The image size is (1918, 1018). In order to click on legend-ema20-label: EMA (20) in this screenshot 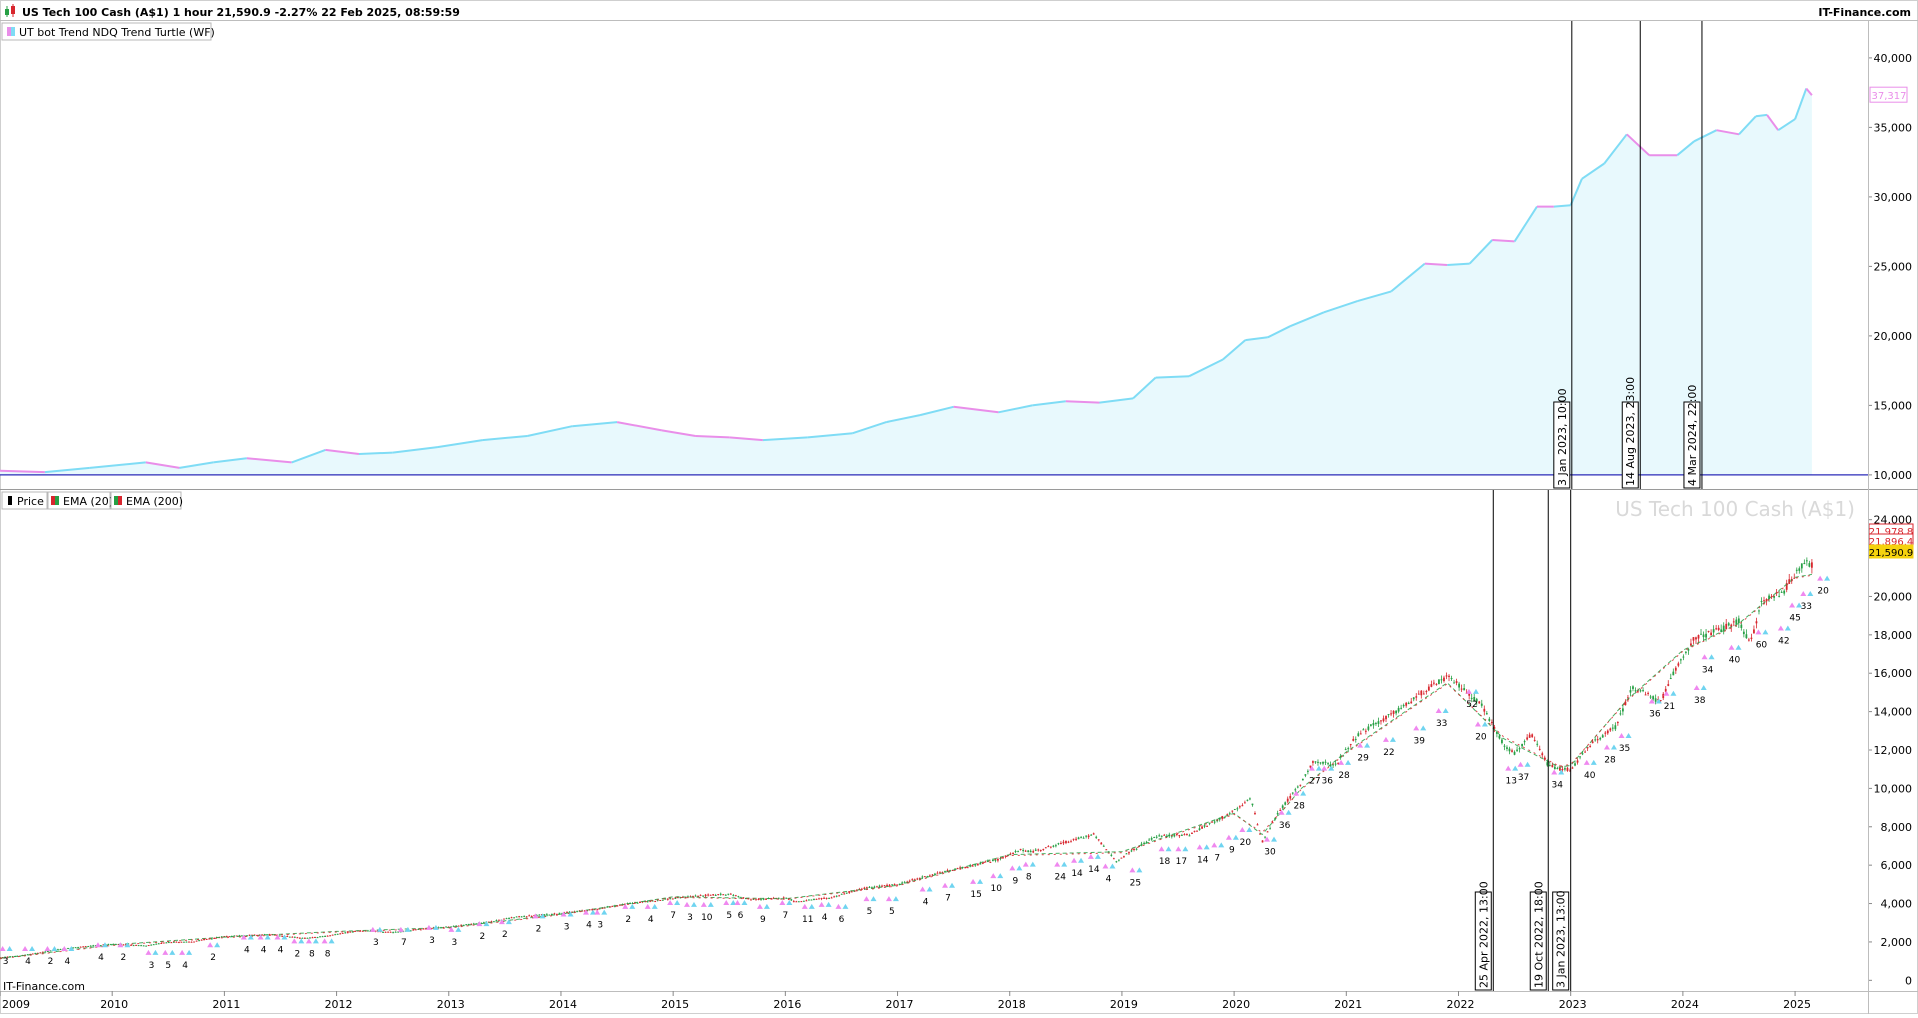, I will do `click(88, 501)`.